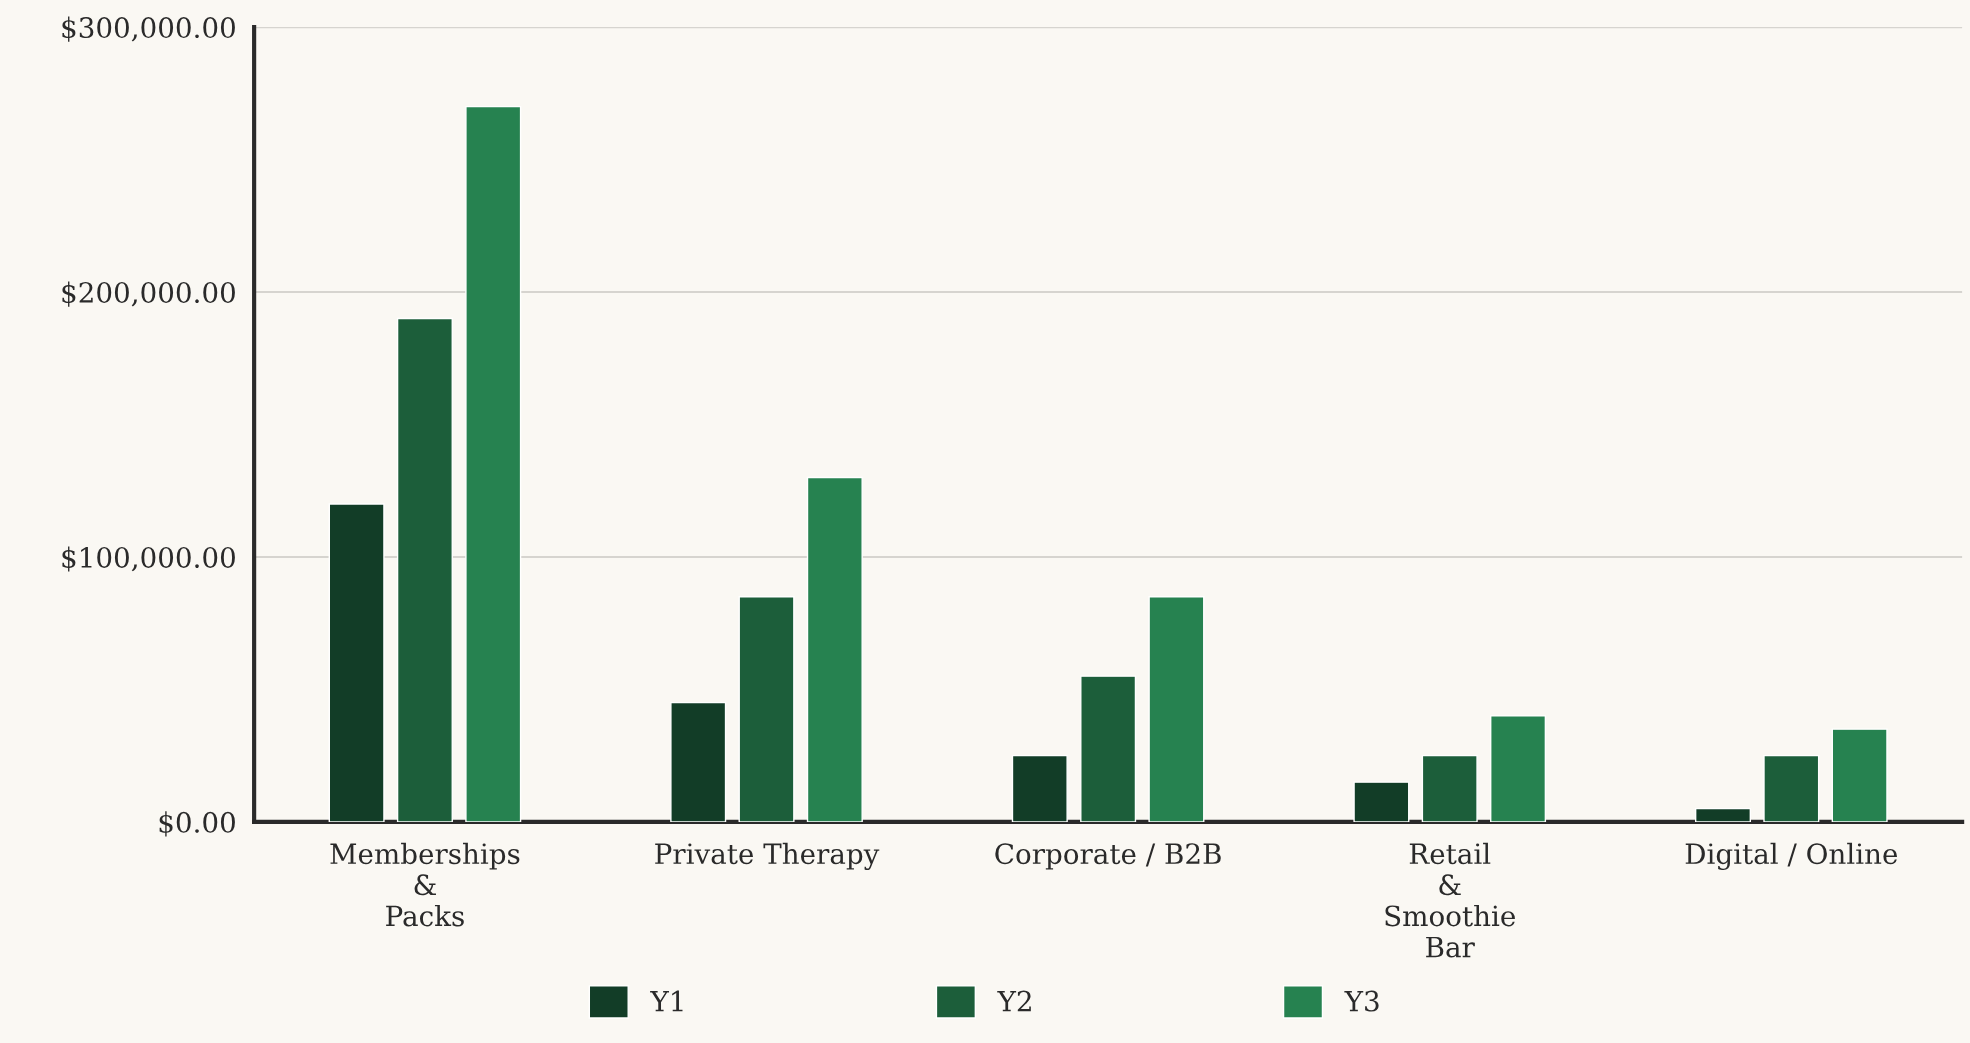  What do you see at coordinates (197, 824) in the screenshot?
I see `y-tick-label: $0.00` at bounding box center [197, 824].